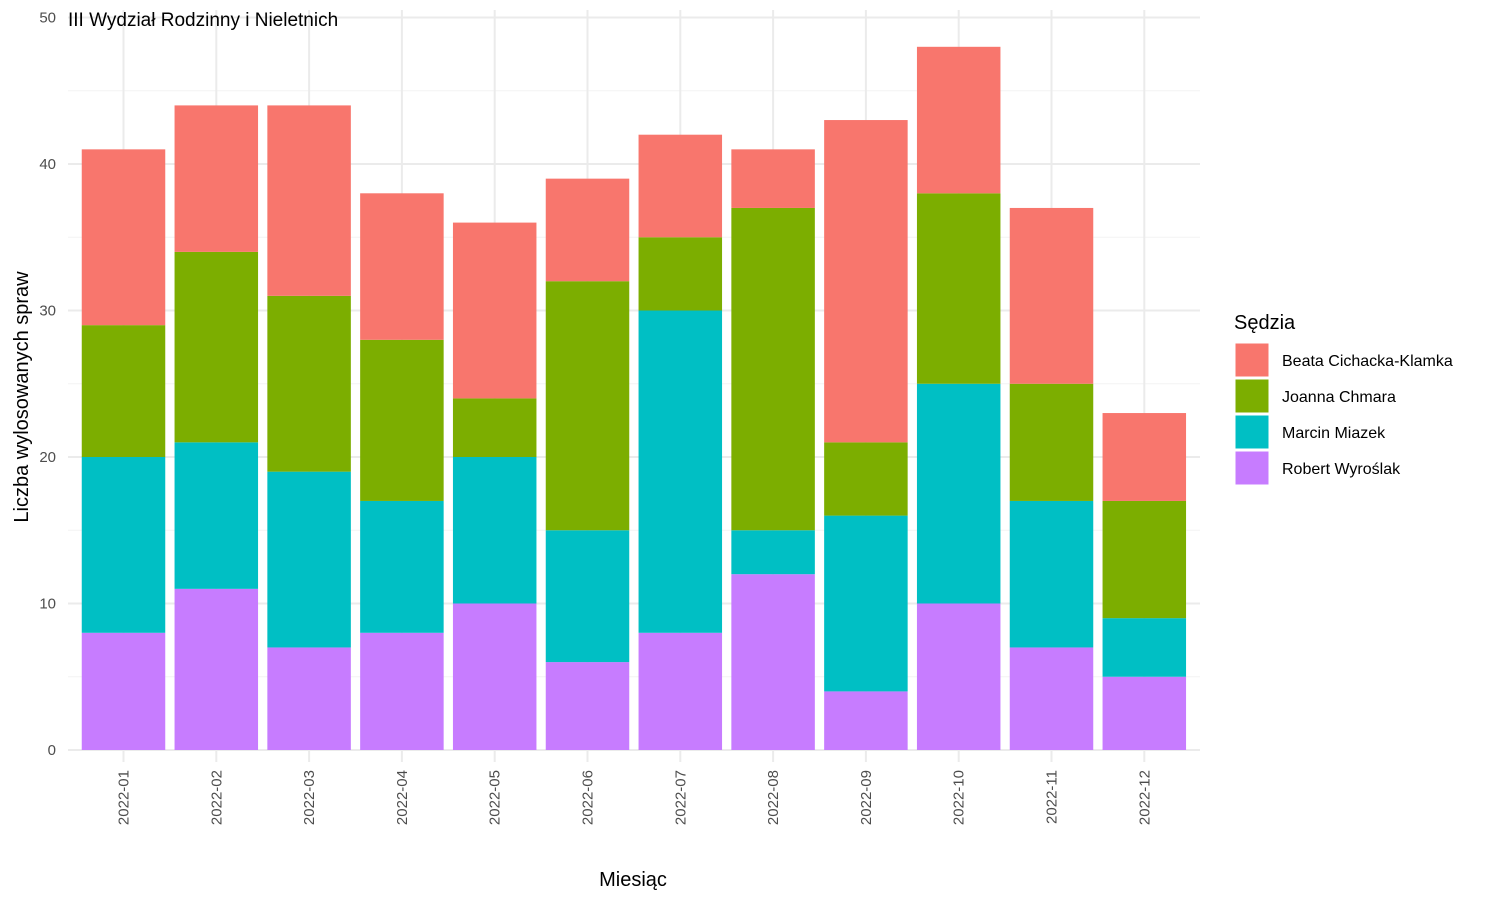  I want to click on x-tick-label: 2022-04, so click(402, 797).